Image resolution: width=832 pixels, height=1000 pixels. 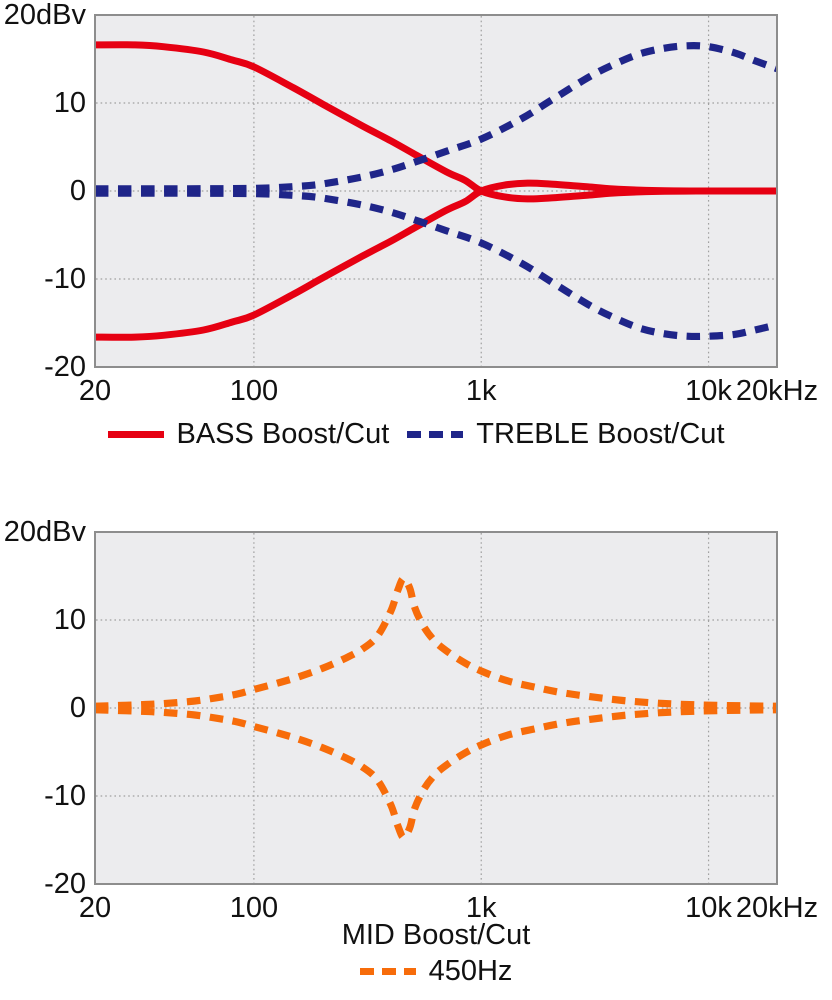 I want to click on legend-bass-treble: BASS Boost/Cut TREBLE Boost/Cut, so click(x=416, y=434).